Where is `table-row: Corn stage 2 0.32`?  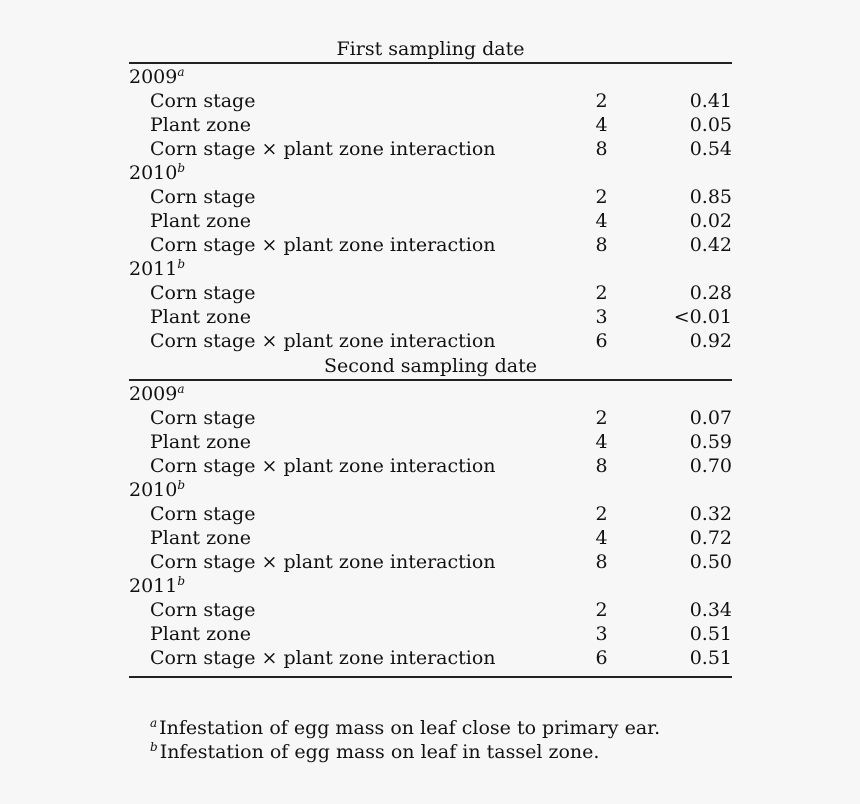
table-row: Corn stage 2 0.32 is located at coordinates (430, 514).